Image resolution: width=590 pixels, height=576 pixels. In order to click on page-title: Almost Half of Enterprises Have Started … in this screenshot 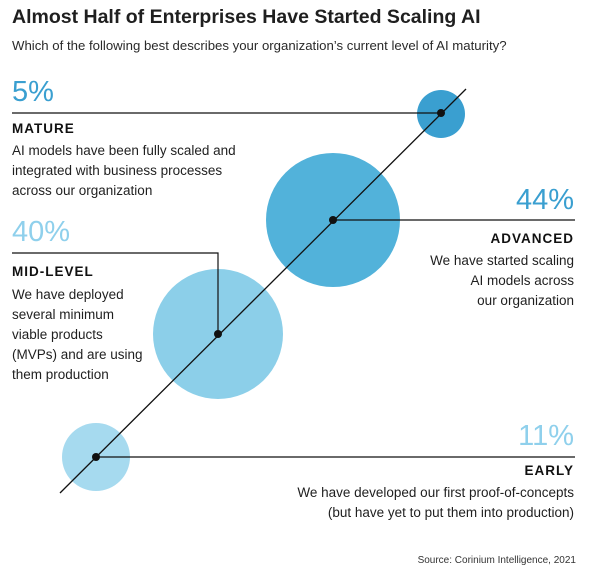, I will do `click(246, 17)`.